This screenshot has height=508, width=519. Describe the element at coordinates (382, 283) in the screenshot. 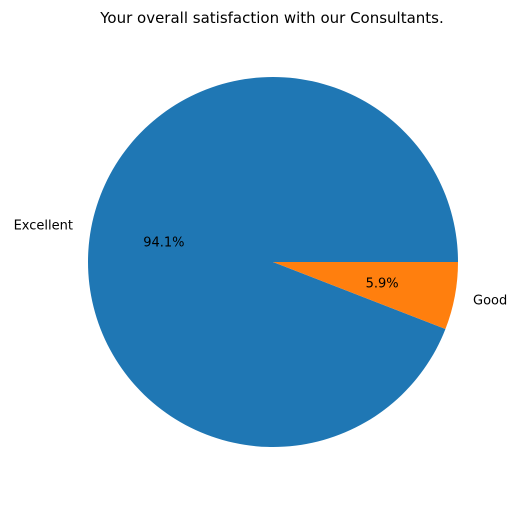

I see `slice-percent-good: 5.9%` at that location.